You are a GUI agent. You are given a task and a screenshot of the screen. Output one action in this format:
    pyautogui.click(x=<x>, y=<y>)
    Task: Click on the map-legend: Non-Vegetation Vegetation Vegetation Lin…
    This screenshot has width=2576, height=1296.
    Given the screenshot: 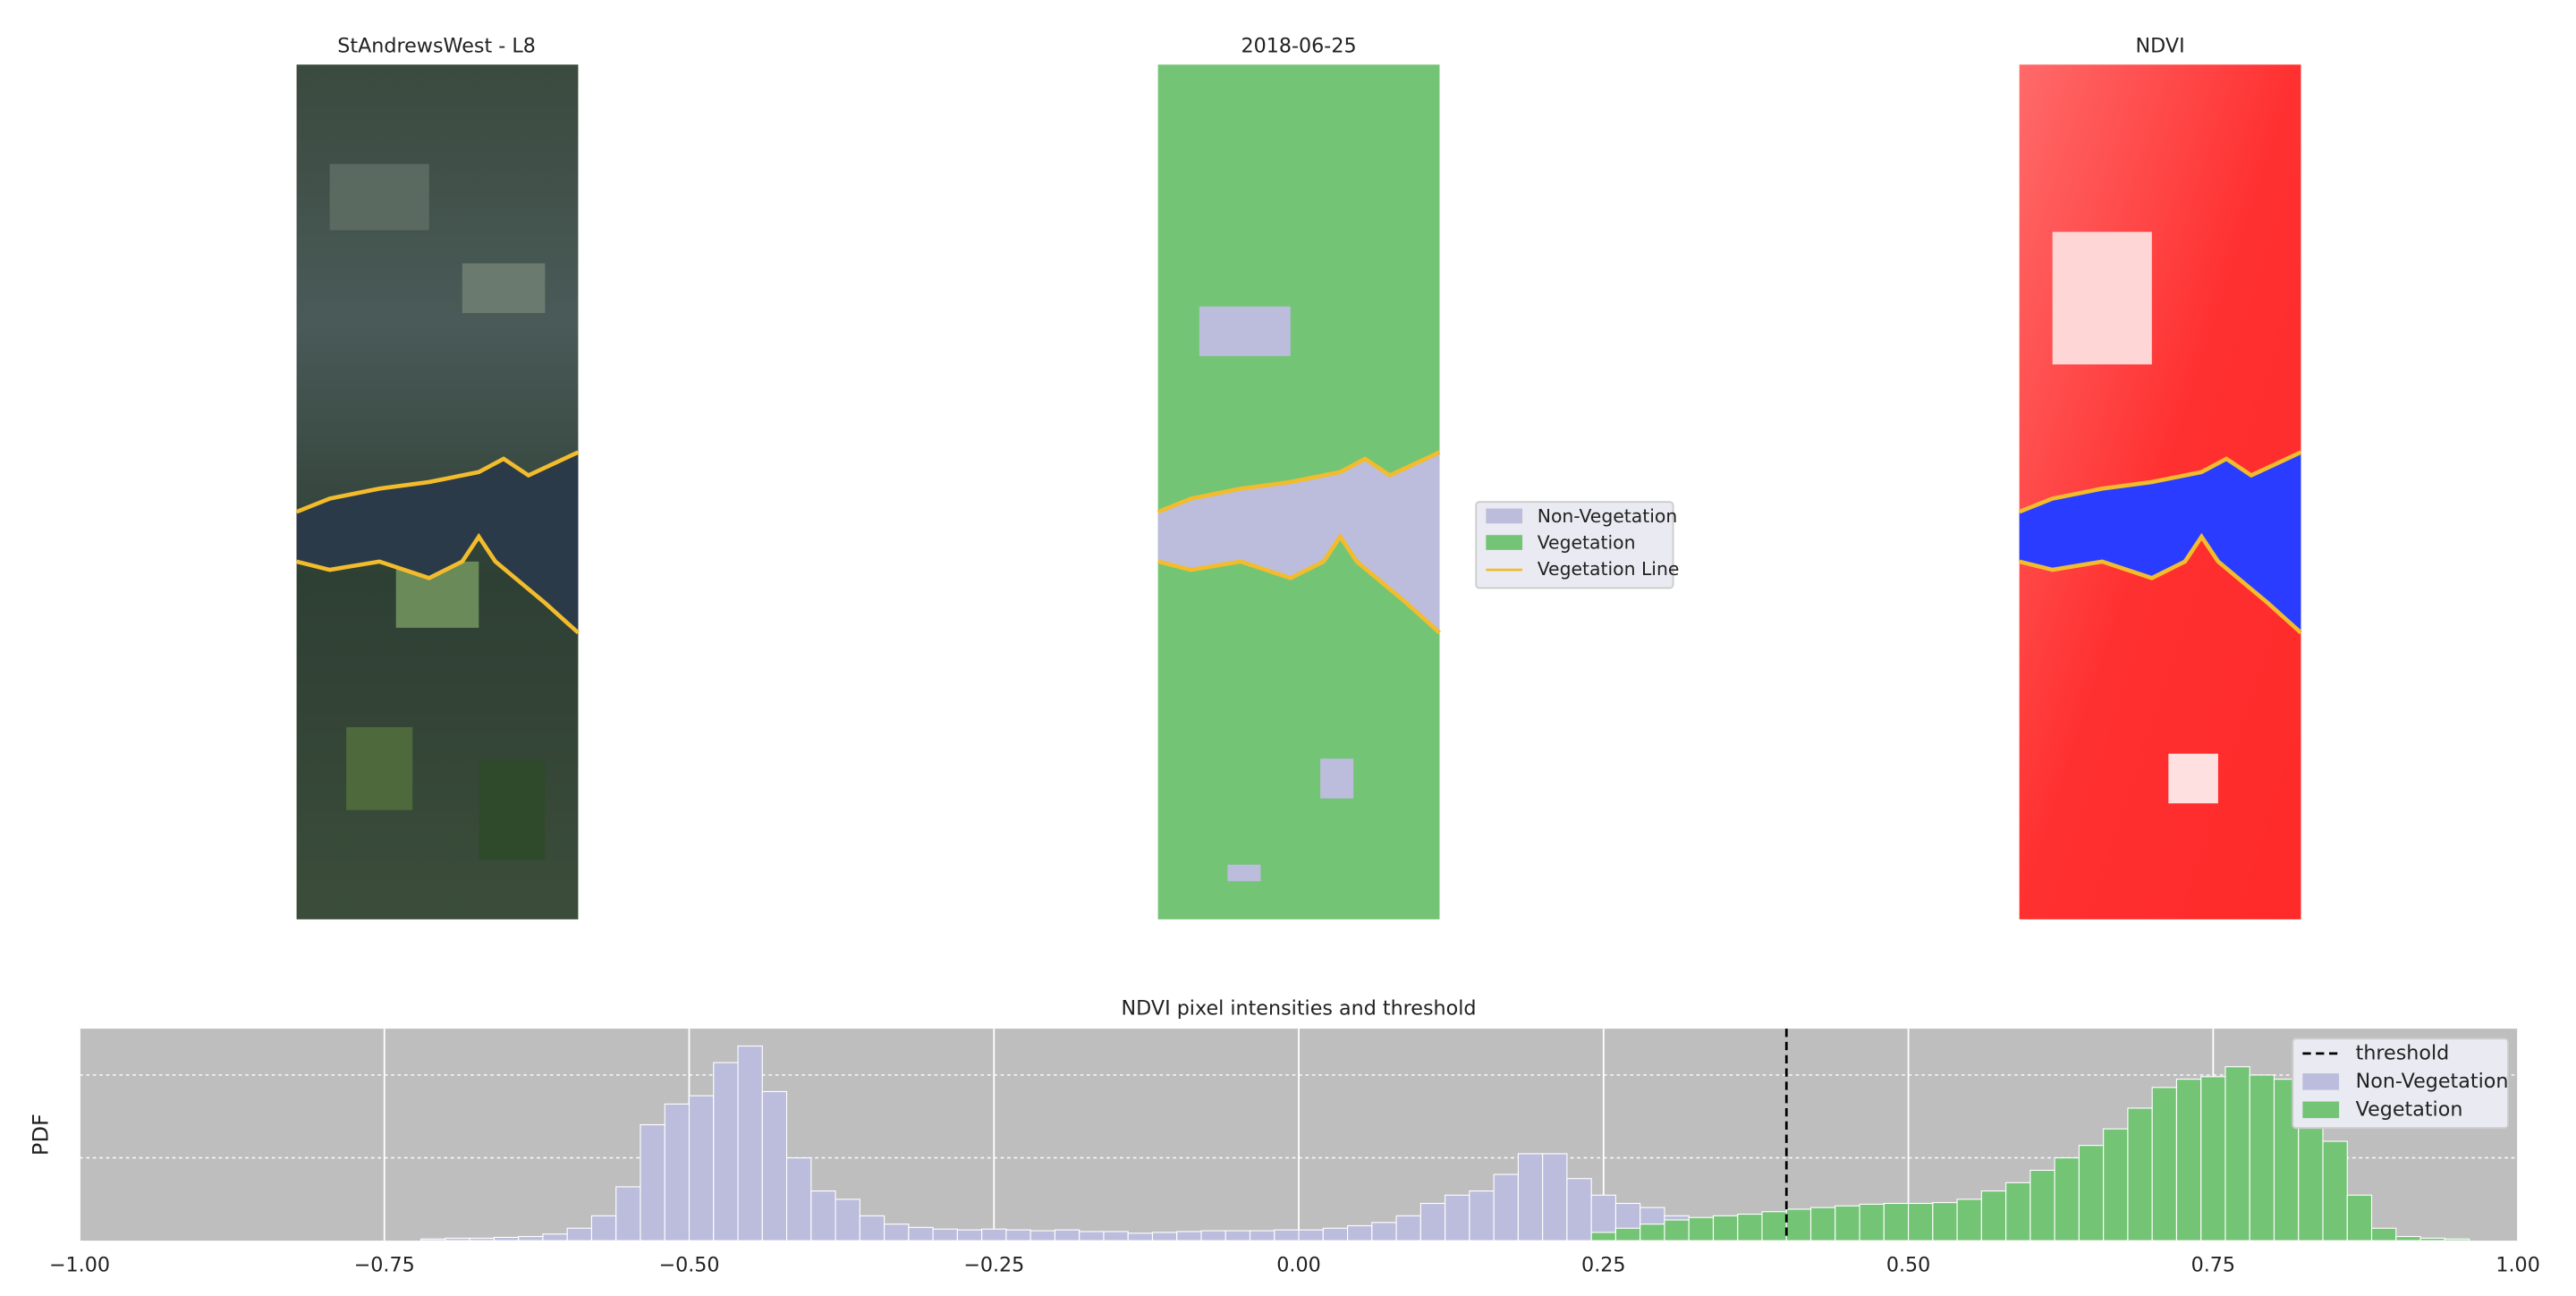 What is the action you would take?
    pyautogui.click(x=1577, y=545)
    